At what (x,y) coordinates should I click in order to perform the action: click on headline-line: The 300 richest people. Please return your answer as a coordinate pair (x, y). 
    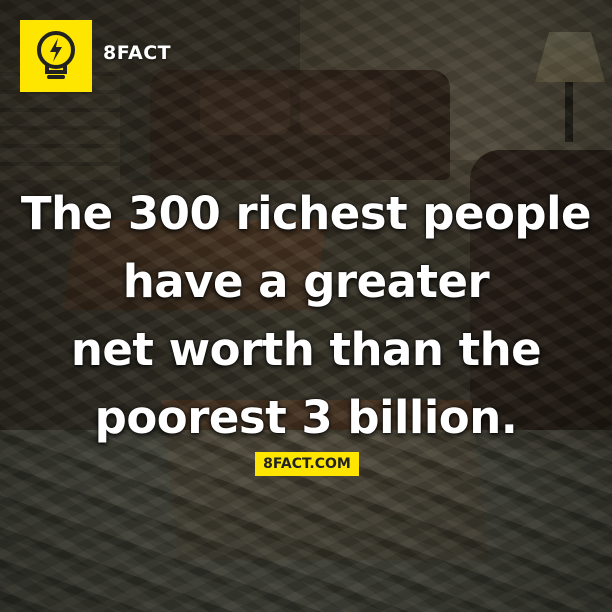
    Looking at the image, I should click on (306, 213).